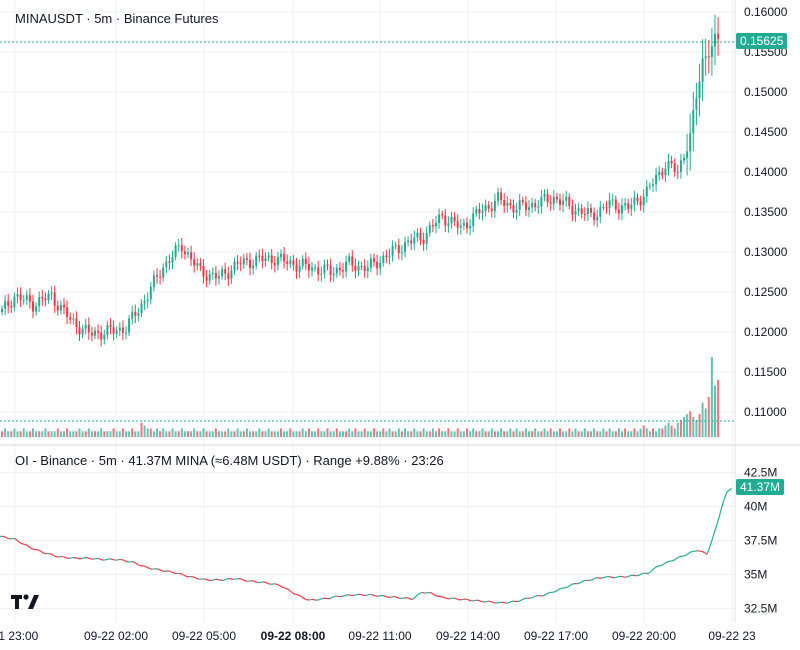 Image resolution: width=800 pixels, height=650 pixels. Describe the element at coordinates (19, 636) in the screenshot. I see `time-tick-label: 21 23:00` at that location.